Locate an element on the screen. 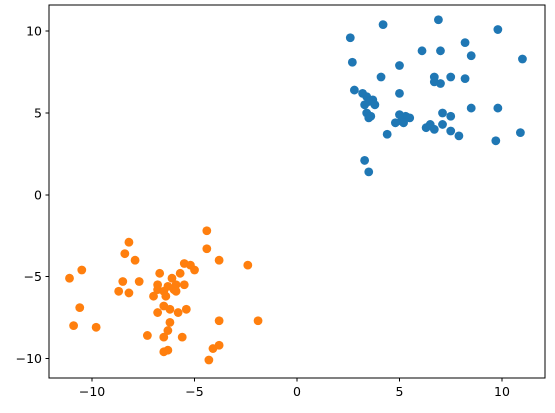 This screenshot has height=413, width=555. x-tick-label: −10 is located at coordinates (92, 391).